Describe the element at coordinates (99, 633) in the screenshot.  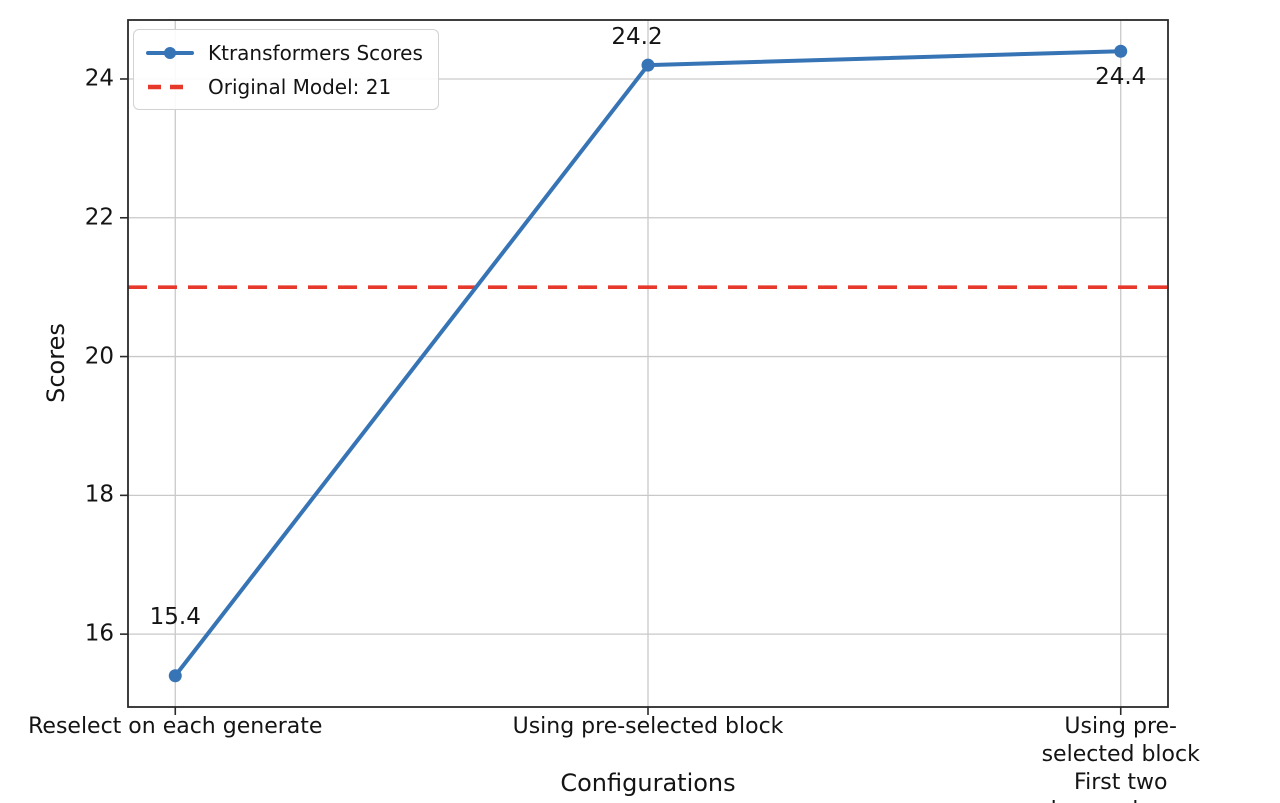
I see `y-tick-label: 16` at that location.